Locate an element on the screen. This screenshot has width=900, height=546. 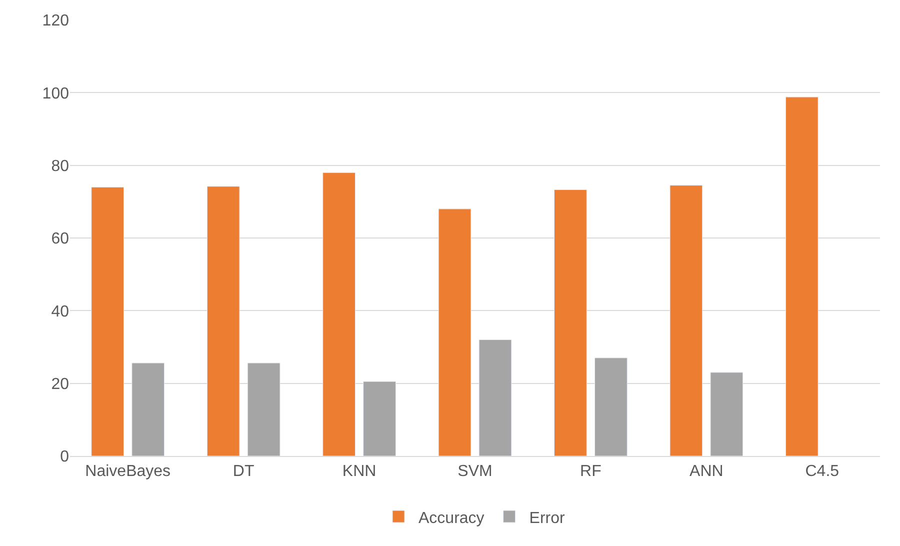
y-tick-label: 80 is located at coordinates (60, 166).